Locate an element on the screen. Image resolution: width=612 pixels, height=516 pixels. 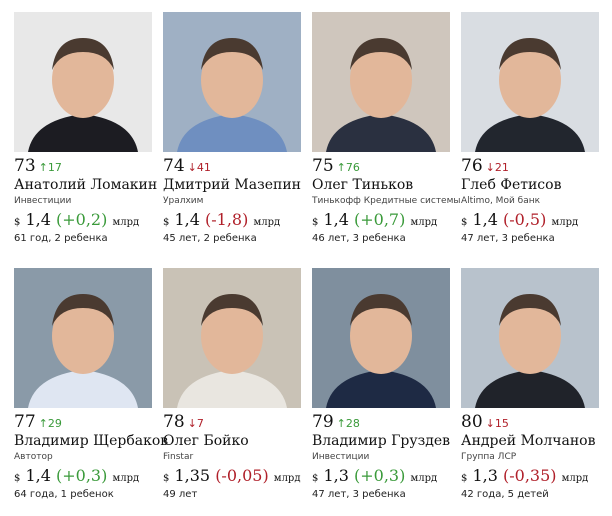
worth-delta: (+0,3) is located at coordinates (380, 475).